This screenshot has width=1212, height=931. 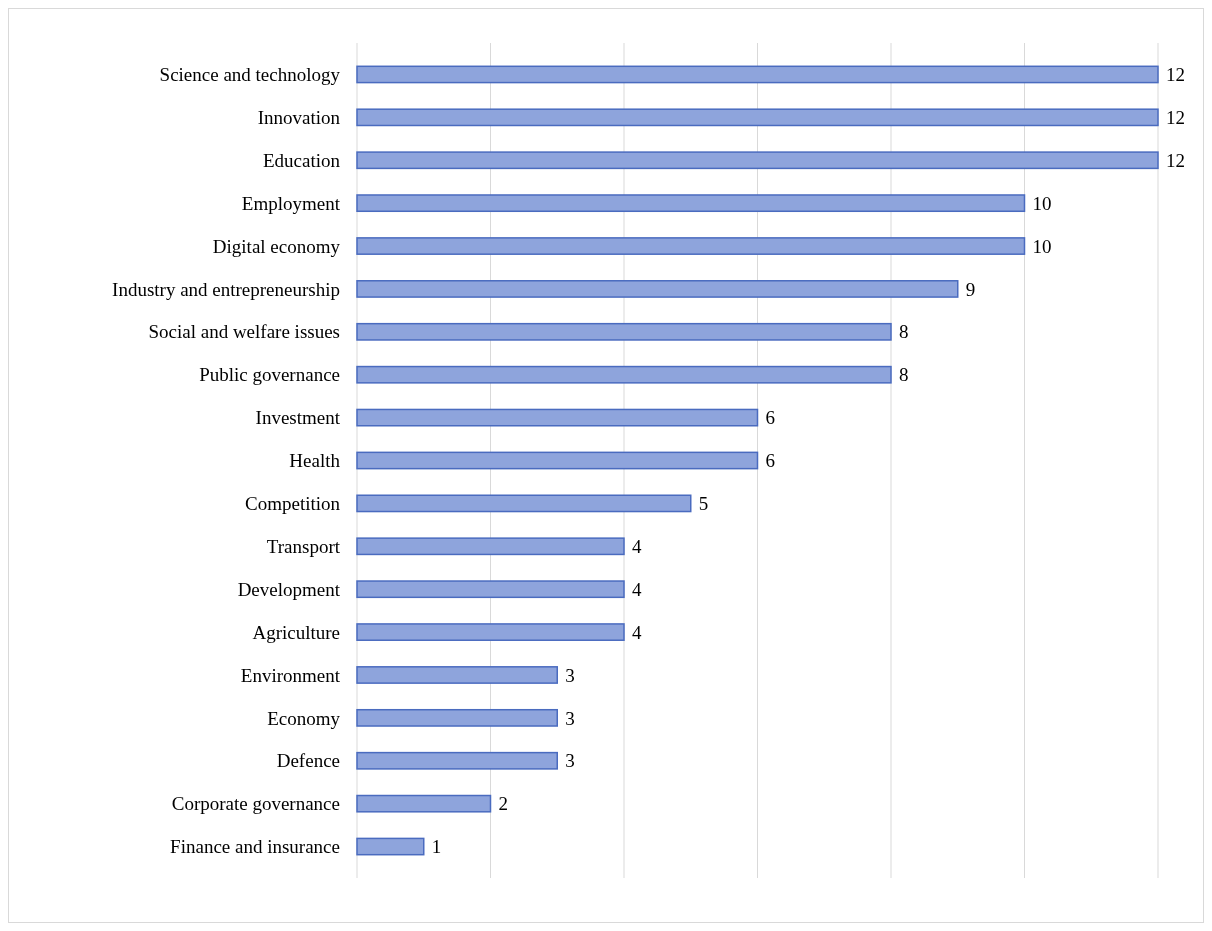 I want to click on y-tick-label: Economy, so click(x=304, y=718).